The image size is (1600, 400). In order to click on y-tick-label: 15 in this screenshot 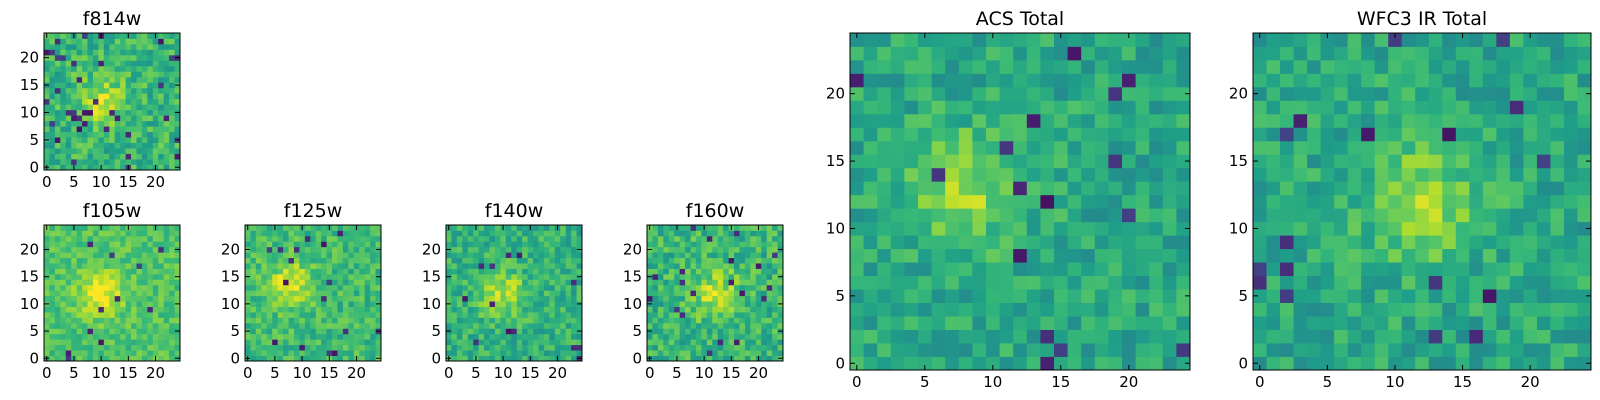, I will do `click(29, 85)`.